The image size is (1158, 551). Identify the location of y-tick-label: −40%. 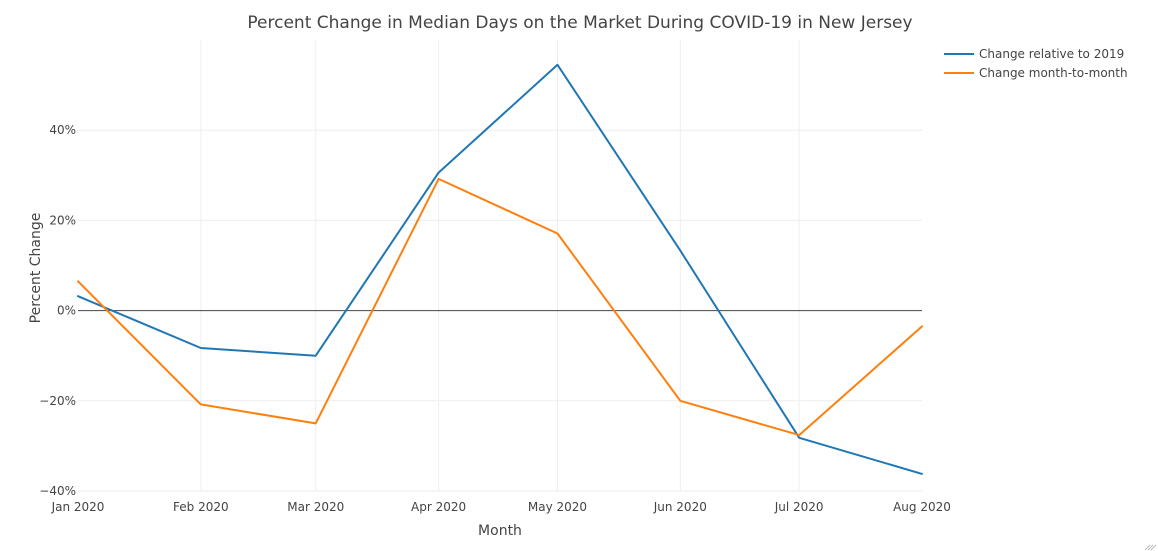
(57, 491).